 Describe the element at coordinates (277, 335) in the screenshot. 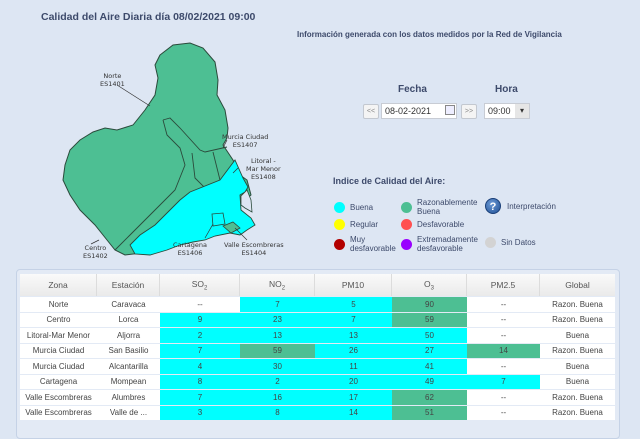

I see `cell-no2: 13` at that location.